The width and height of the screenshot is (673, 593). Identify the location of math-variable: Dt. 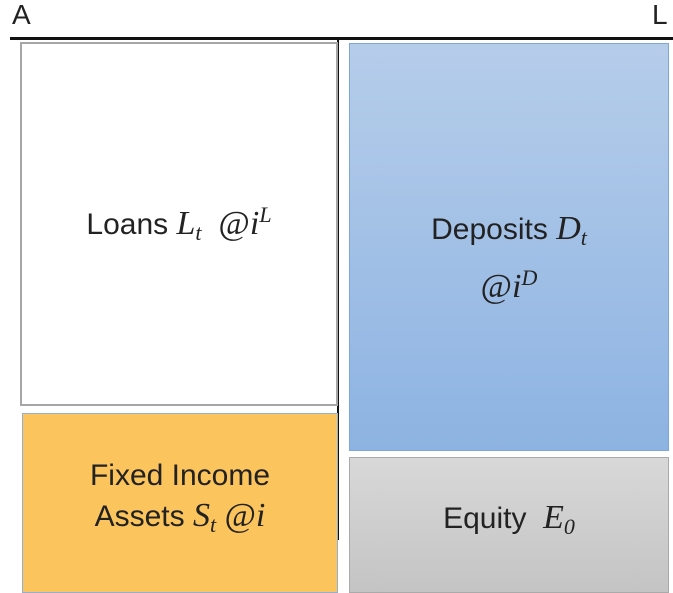
(571, 230).